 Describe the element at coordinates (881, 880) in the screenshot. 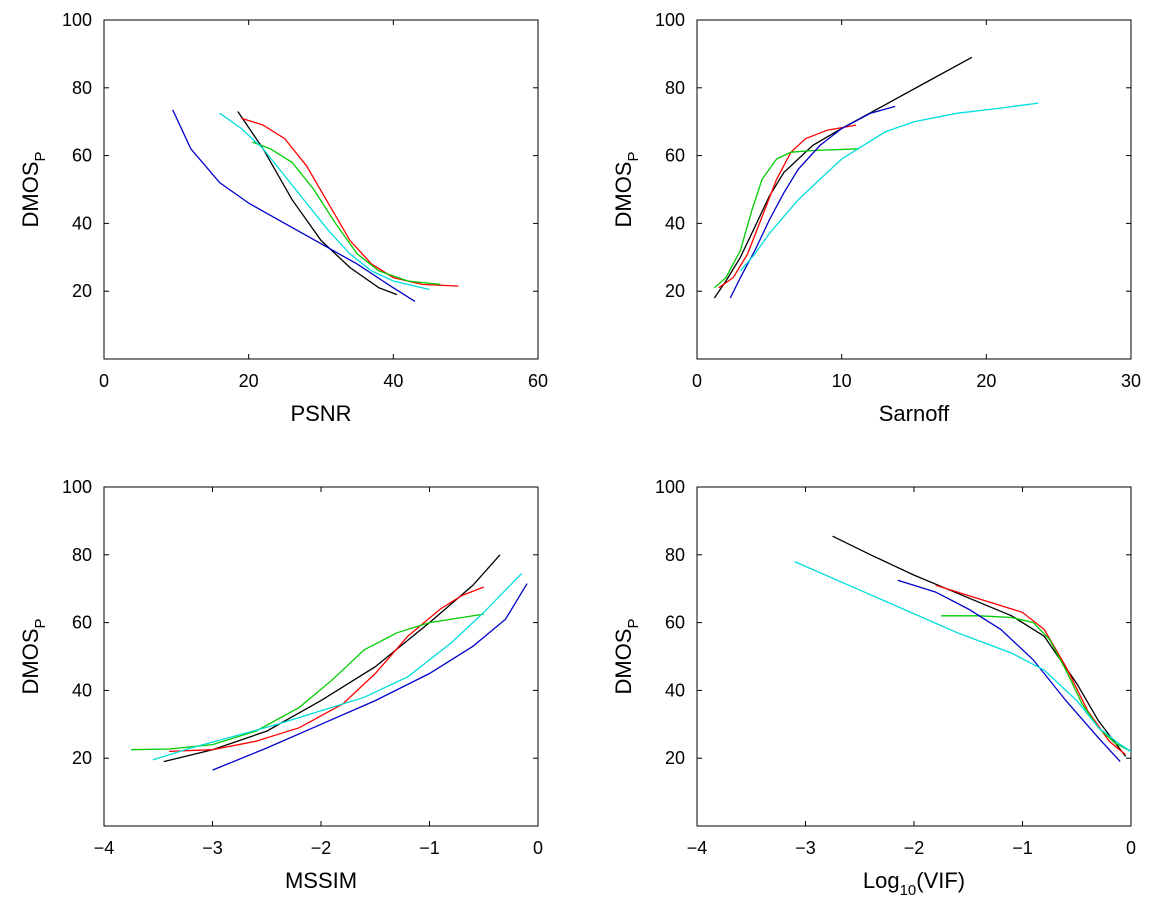

I see `x-axis-title-main: Log` at that location.